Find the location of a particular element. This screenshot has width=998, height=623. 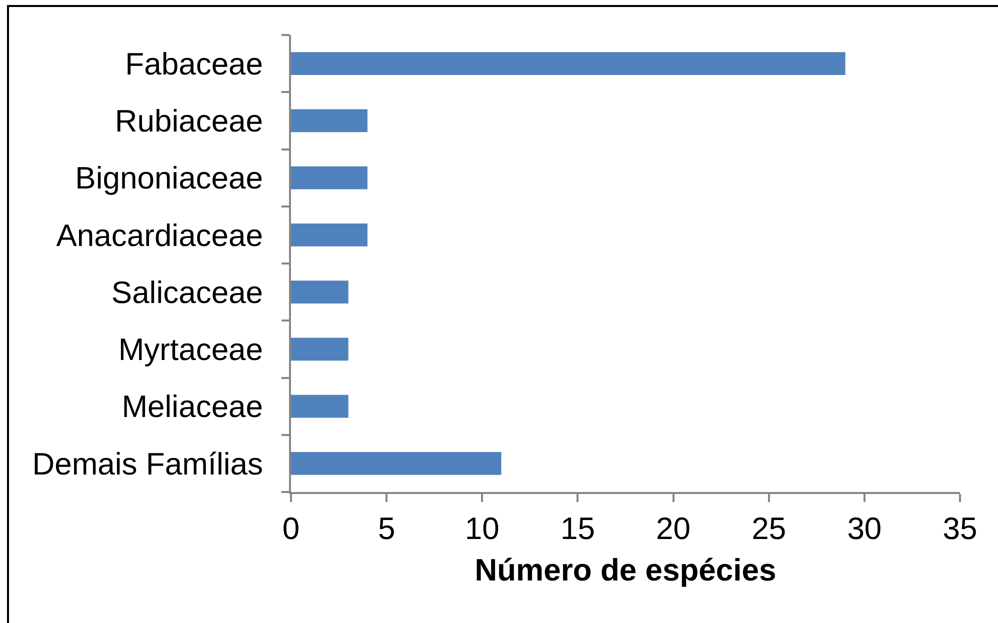

y-tick-label: Anacardiaceae is located at coordinates (160, 235).